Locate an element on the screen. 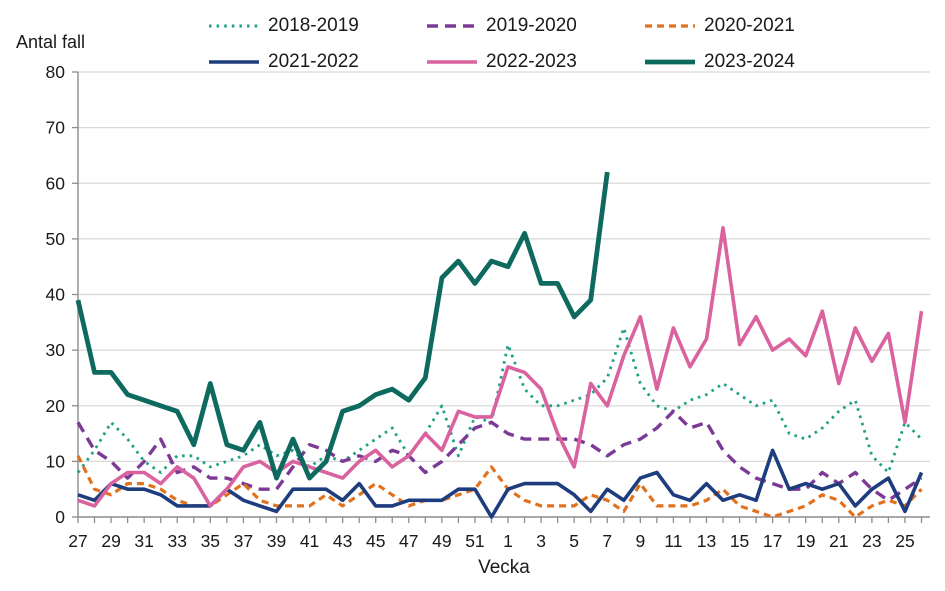  x-tick-label: 27 is located at coordinates (77, 541).